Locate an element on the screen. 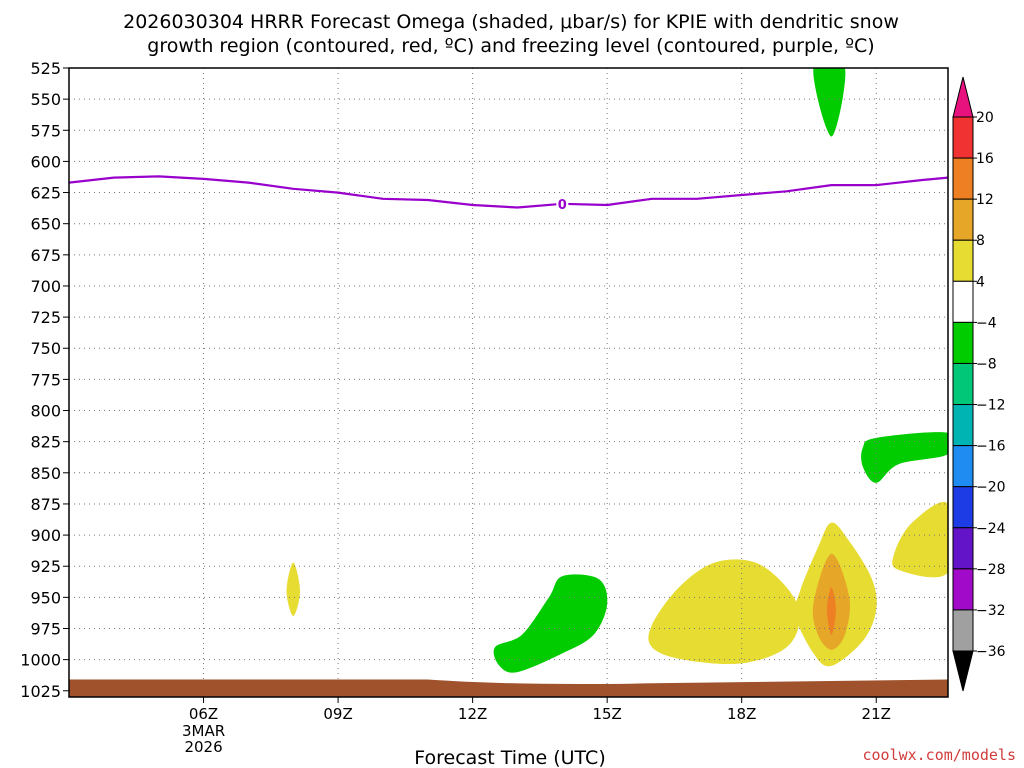 This screenshot has width=1024, height=768. colorbar-label-7: −12 is located at coordinates (991, 406).